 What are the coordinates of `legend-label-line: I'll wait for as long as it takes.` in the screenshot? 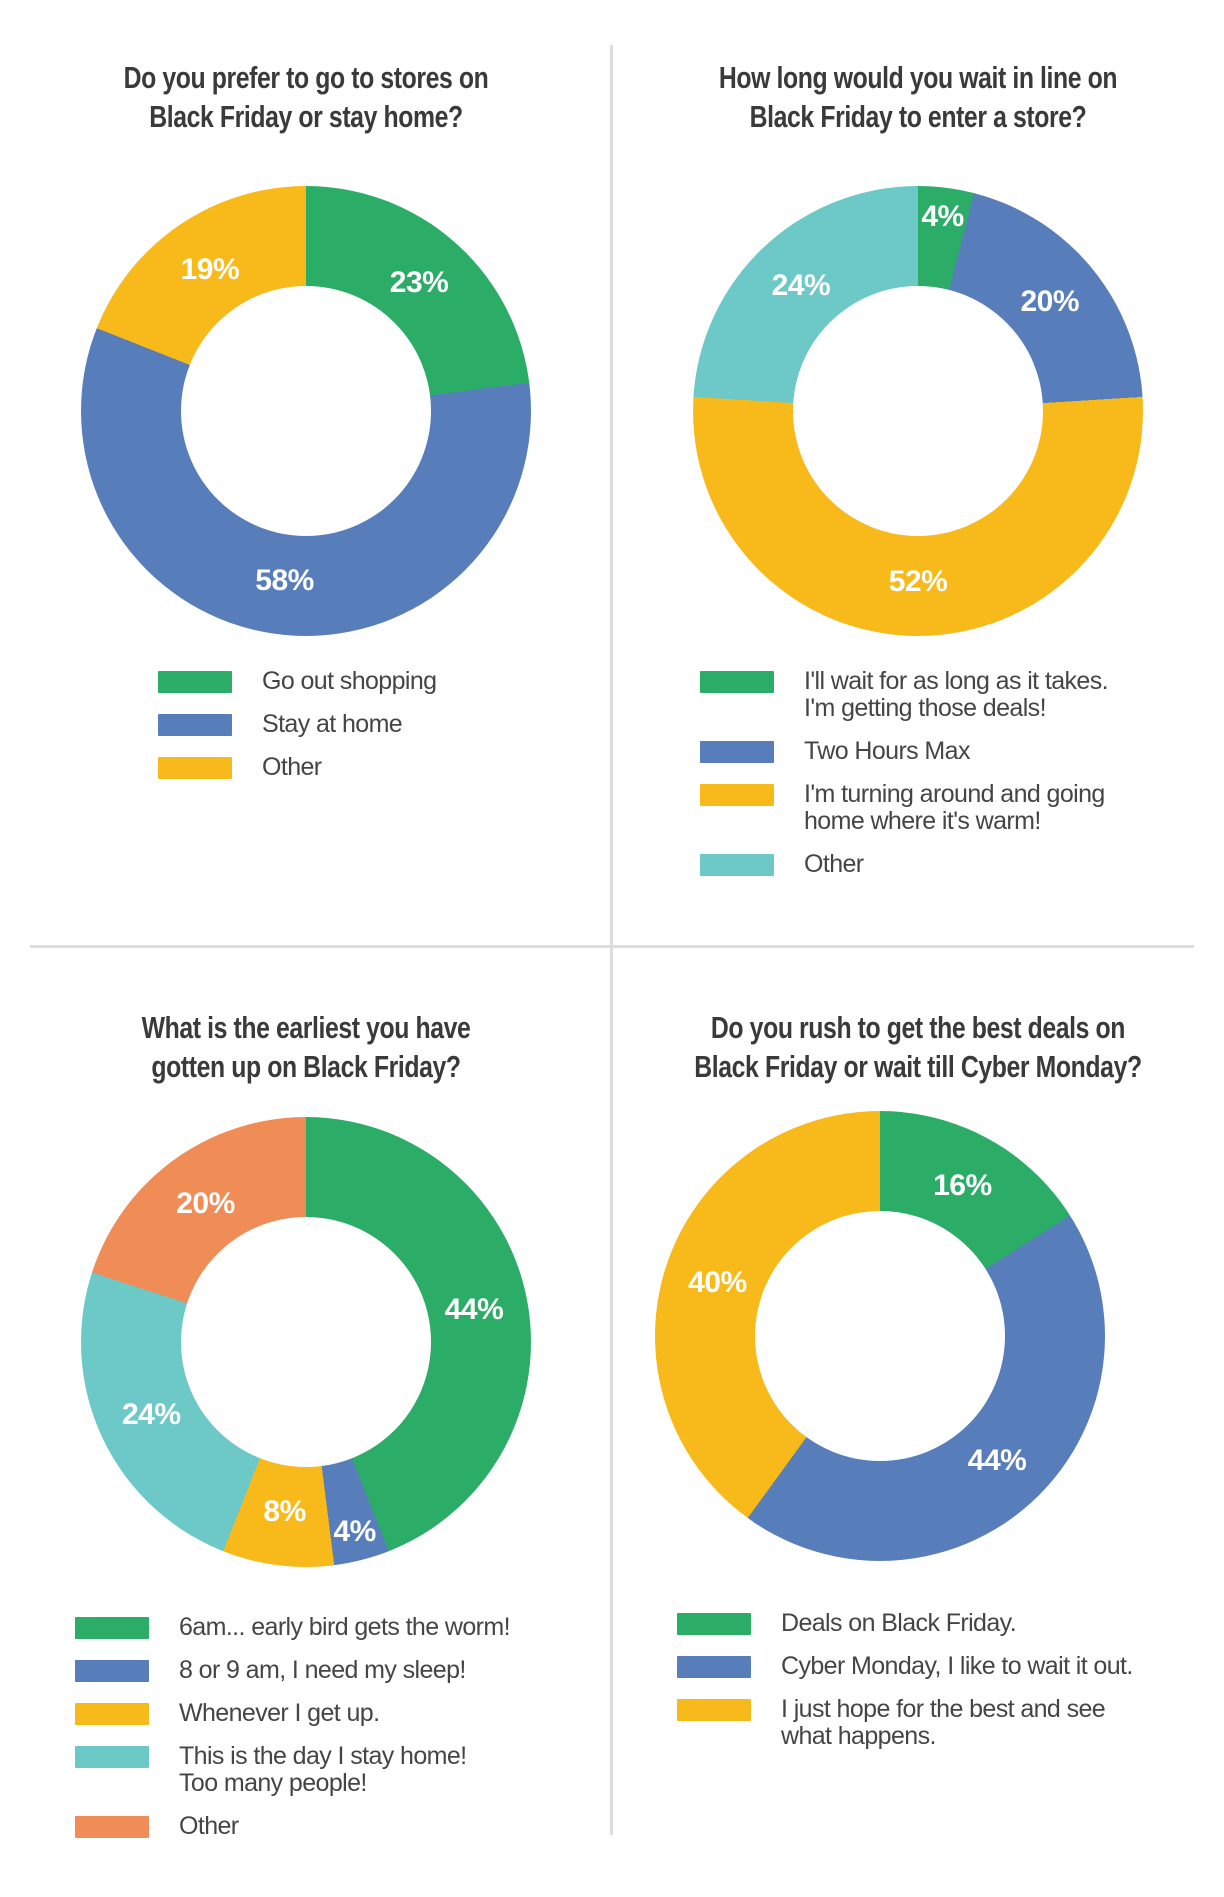 It's located at (956, 681).